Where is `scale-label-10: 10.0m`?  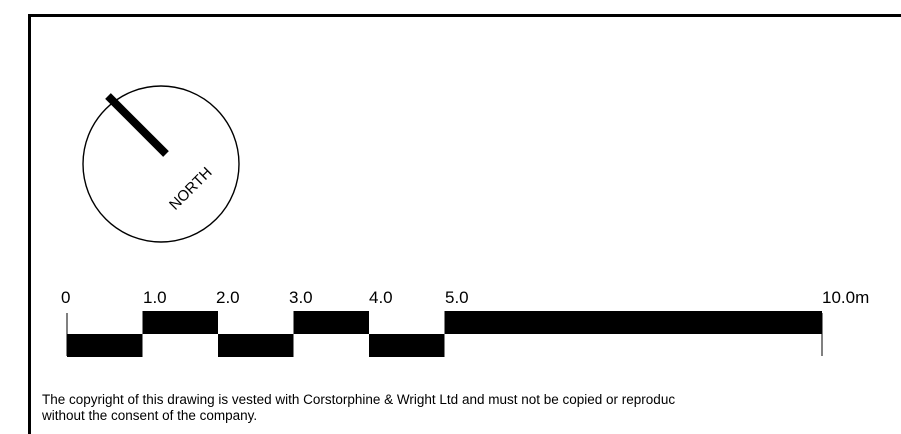 scale-label-10: 10.0m is located at coordinates (846, 297).